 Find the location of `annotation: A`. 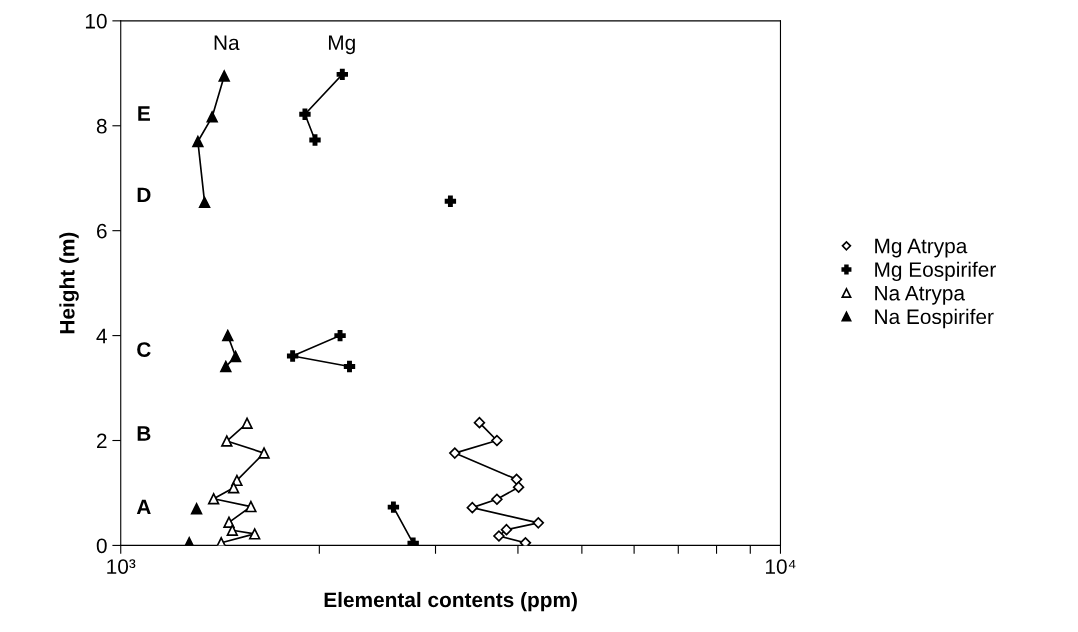

annotation: A is located at coordinates (143, 507).